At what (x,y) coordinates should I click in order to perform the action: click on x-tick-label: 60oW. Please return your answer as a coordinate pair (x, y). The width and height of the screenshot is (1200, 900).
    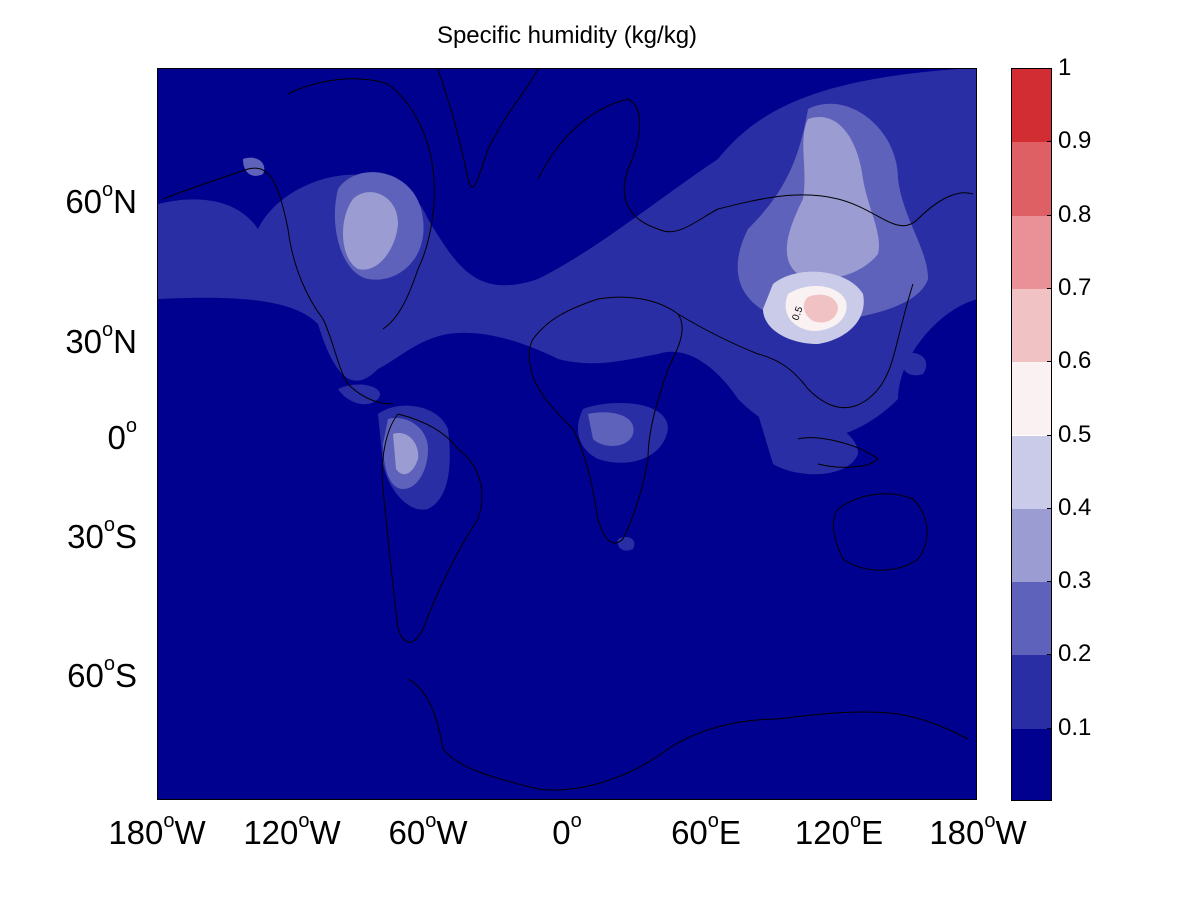
    Looking at the image, I should click on (428, 830).